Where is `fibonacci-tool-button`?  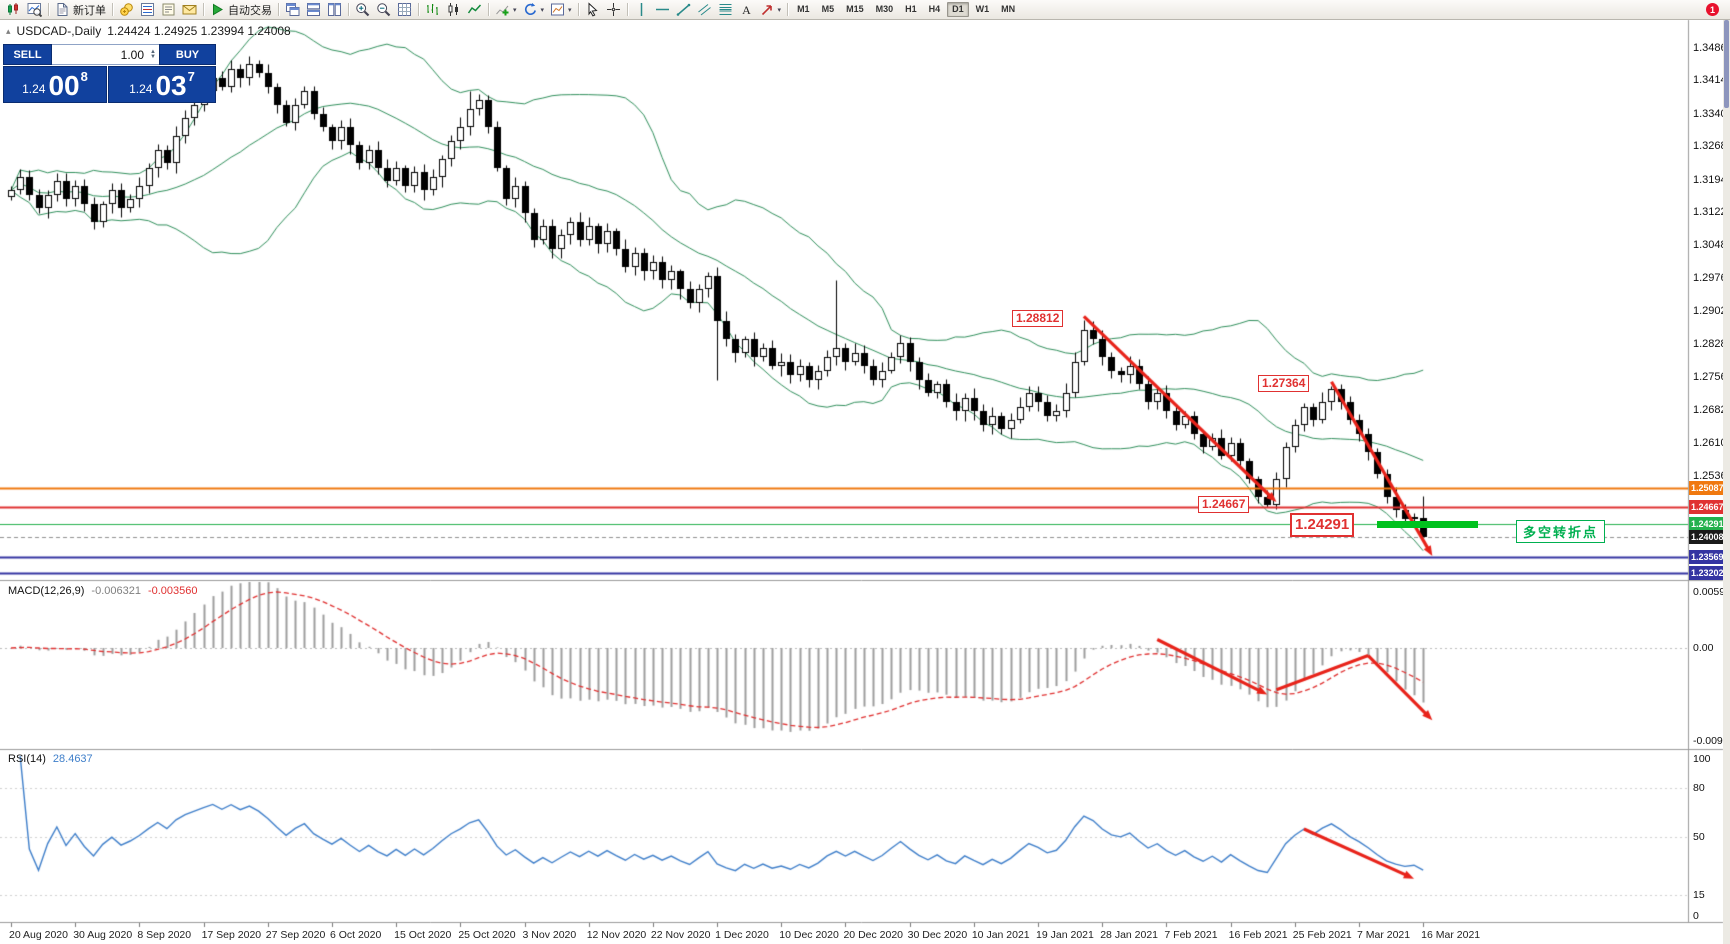 fibonacci-tool-button is located at coordinates (725, 9).